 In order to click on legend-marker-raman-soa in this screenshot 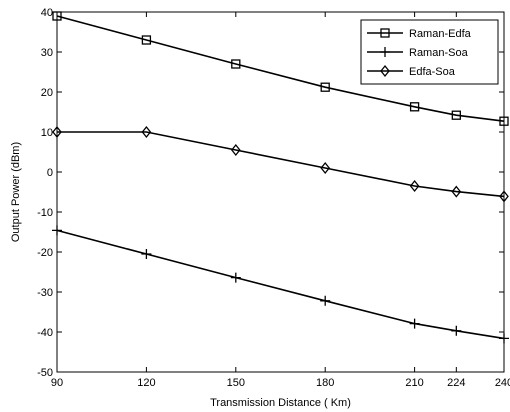, I will do `click(385, 52)`.